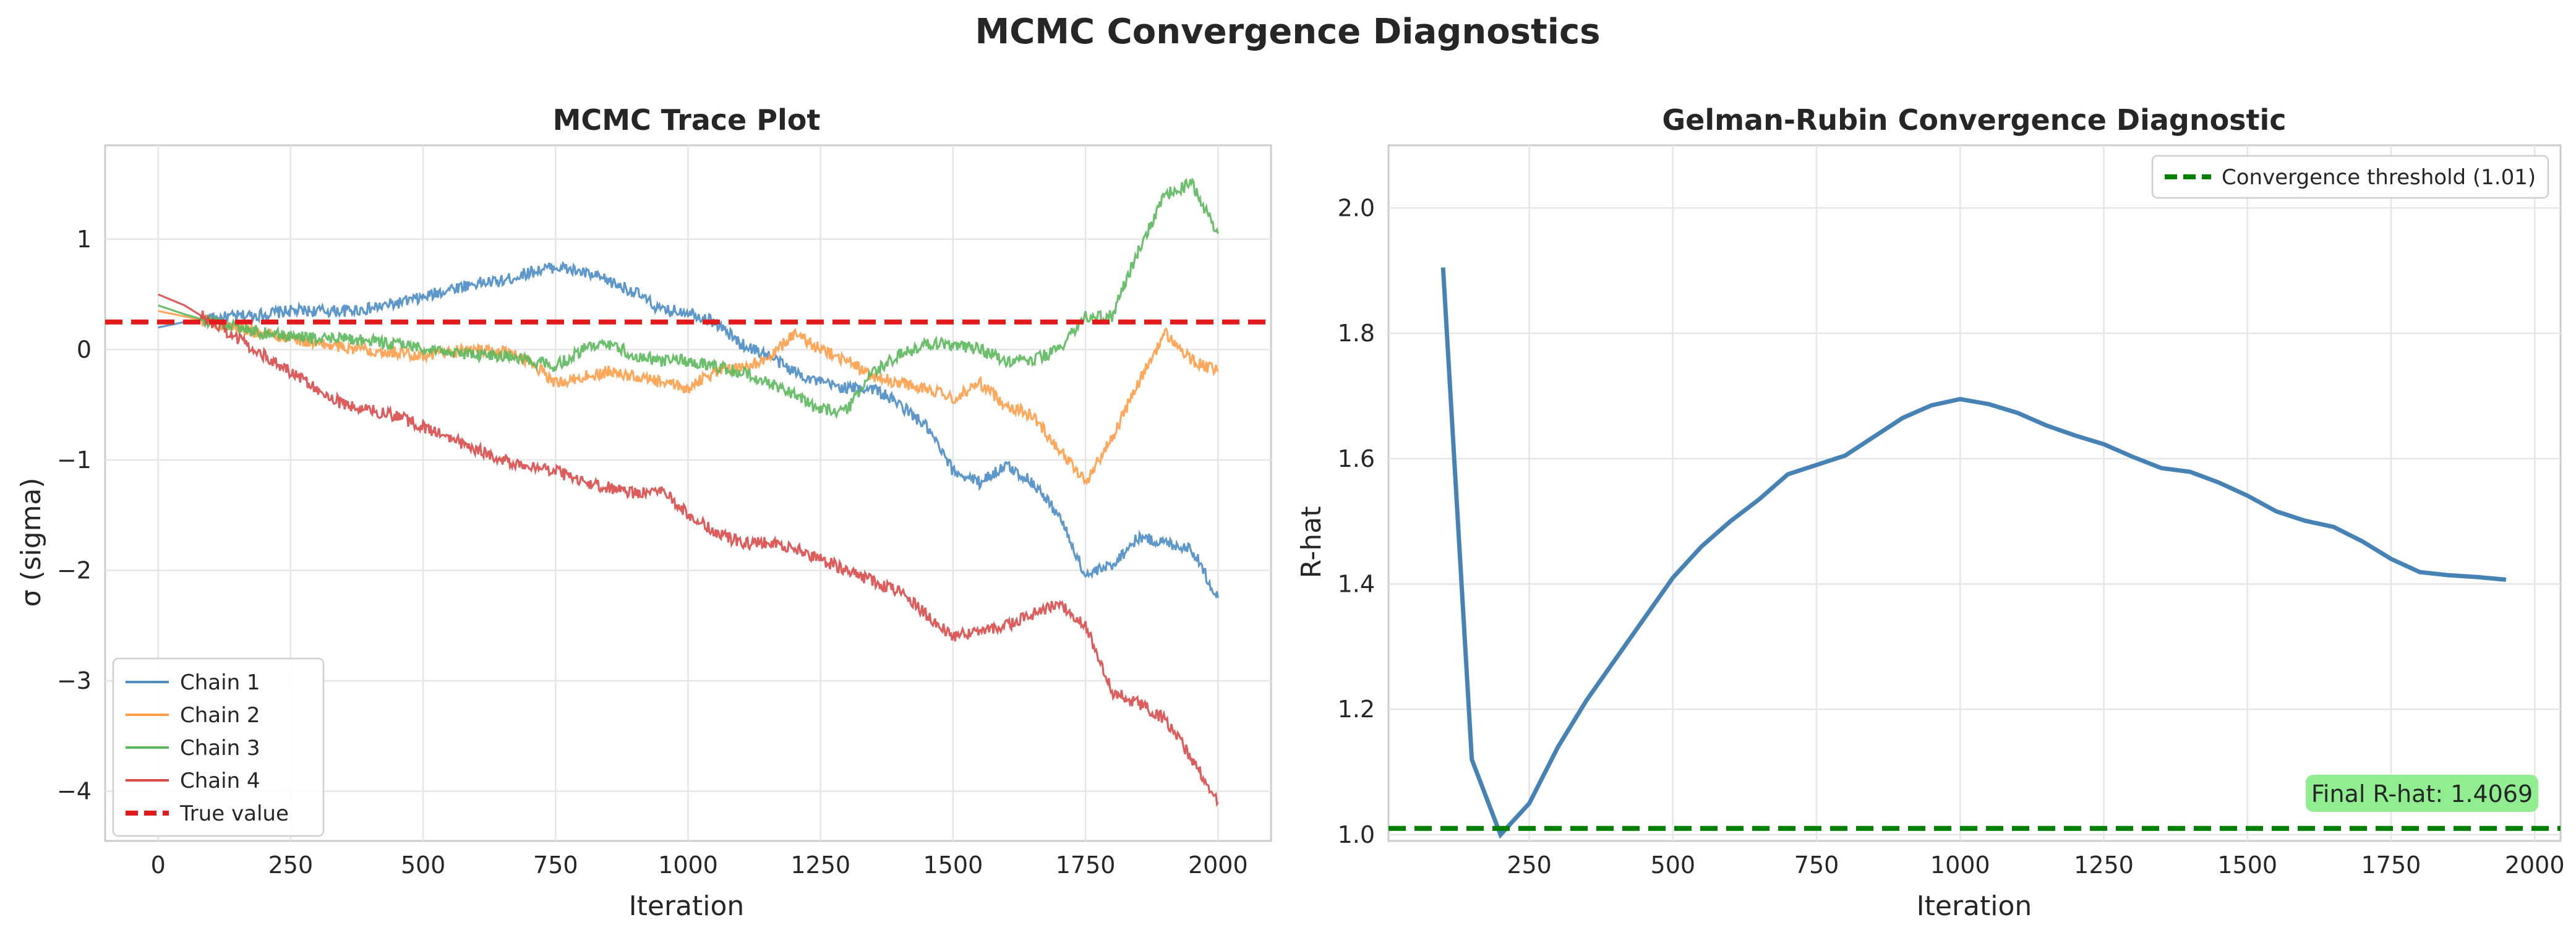 This screenshot has width=2576, height=938. I want to click on y-tick-label: −4, so click(74, 791).